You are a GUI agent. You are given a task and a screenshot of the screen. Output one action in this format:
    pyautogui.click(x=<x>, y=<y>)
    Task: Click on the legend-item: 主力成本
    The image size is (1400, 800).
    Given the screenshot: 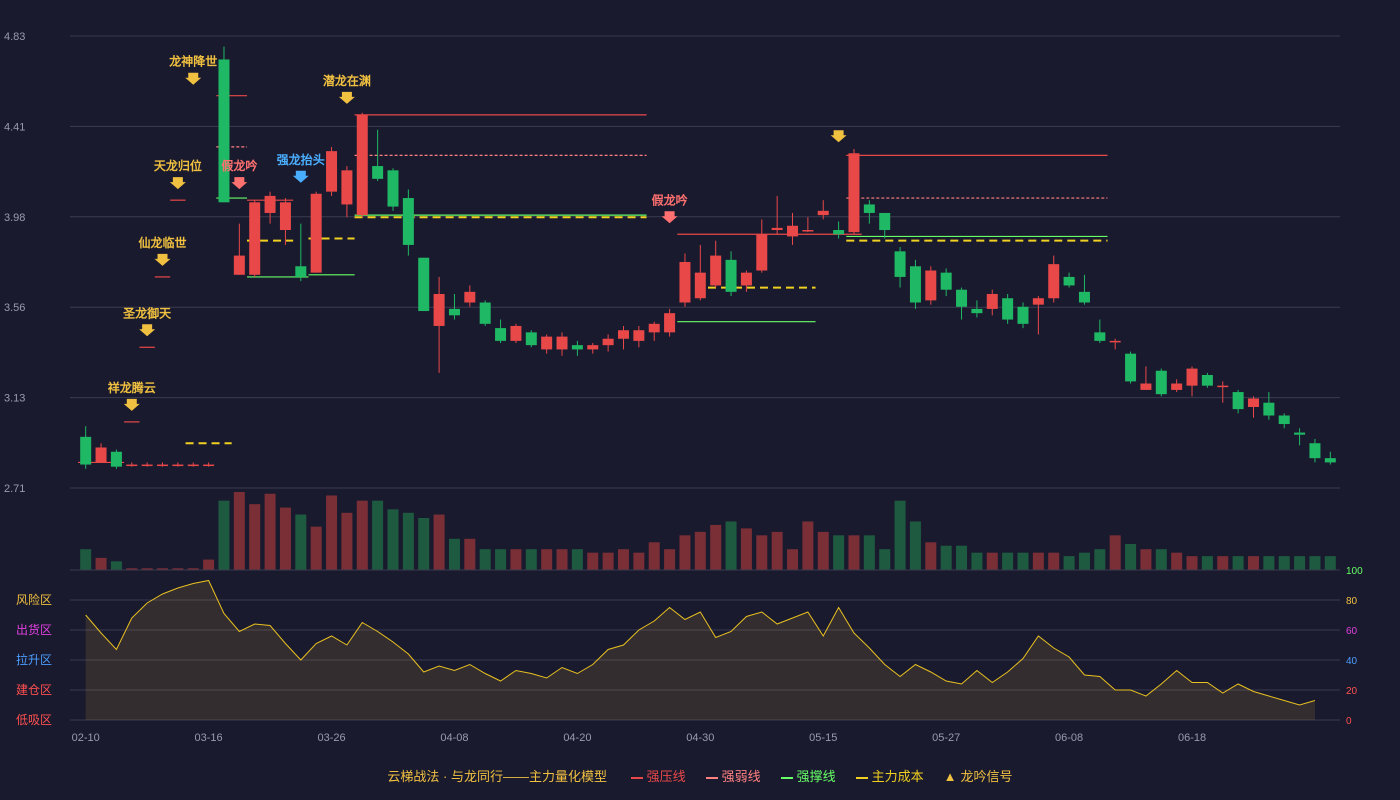 What is the action you would take?
    pyautogui.click(x=889, y=775)
    